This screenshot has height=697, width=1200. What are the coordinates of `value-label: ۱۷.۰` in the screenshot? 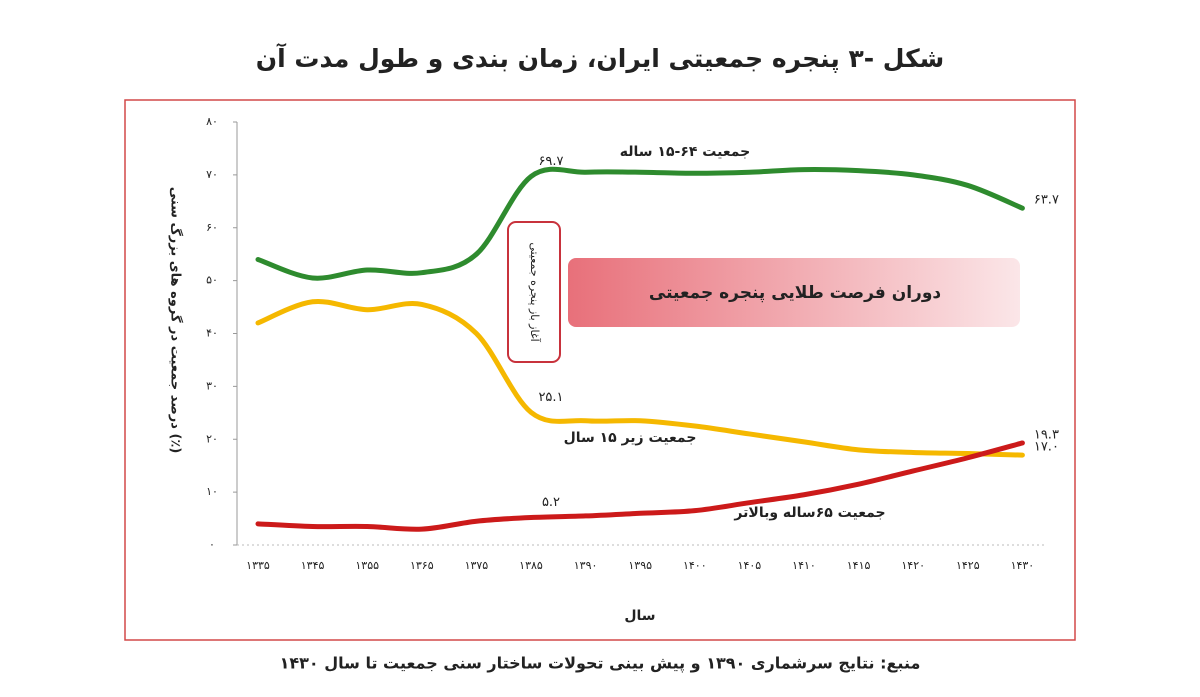 It's located at (1046, 447).